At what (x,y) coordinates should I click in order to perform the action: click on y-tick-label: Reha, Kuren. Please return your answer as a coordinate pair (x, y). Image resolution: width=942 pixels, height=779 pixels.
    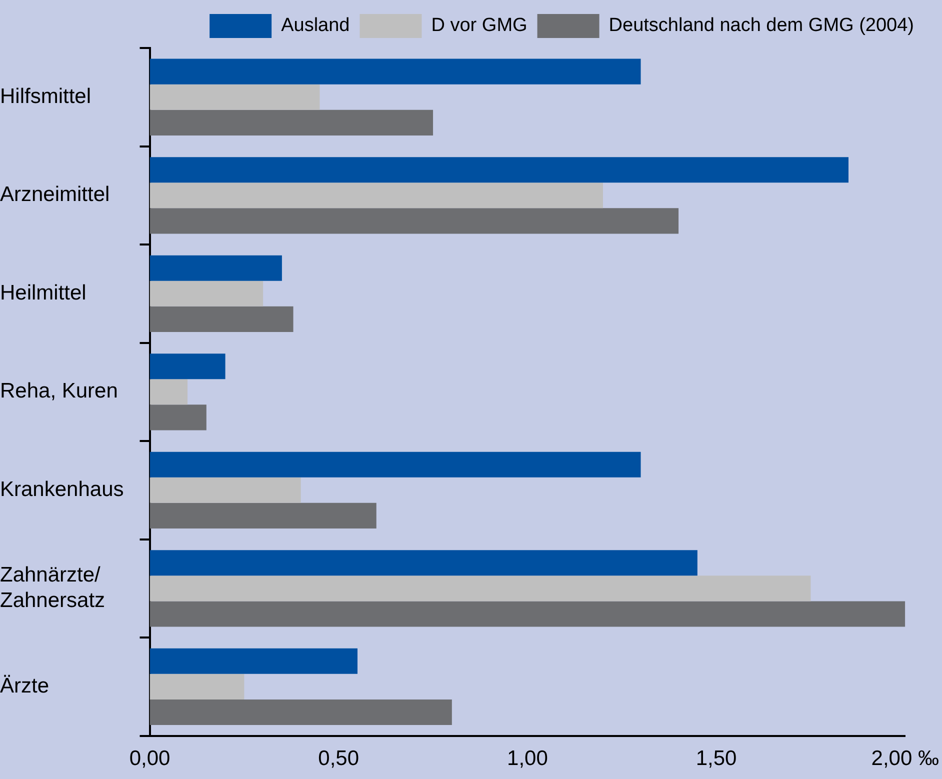
    Looking at the image, I should click on (59, 391).